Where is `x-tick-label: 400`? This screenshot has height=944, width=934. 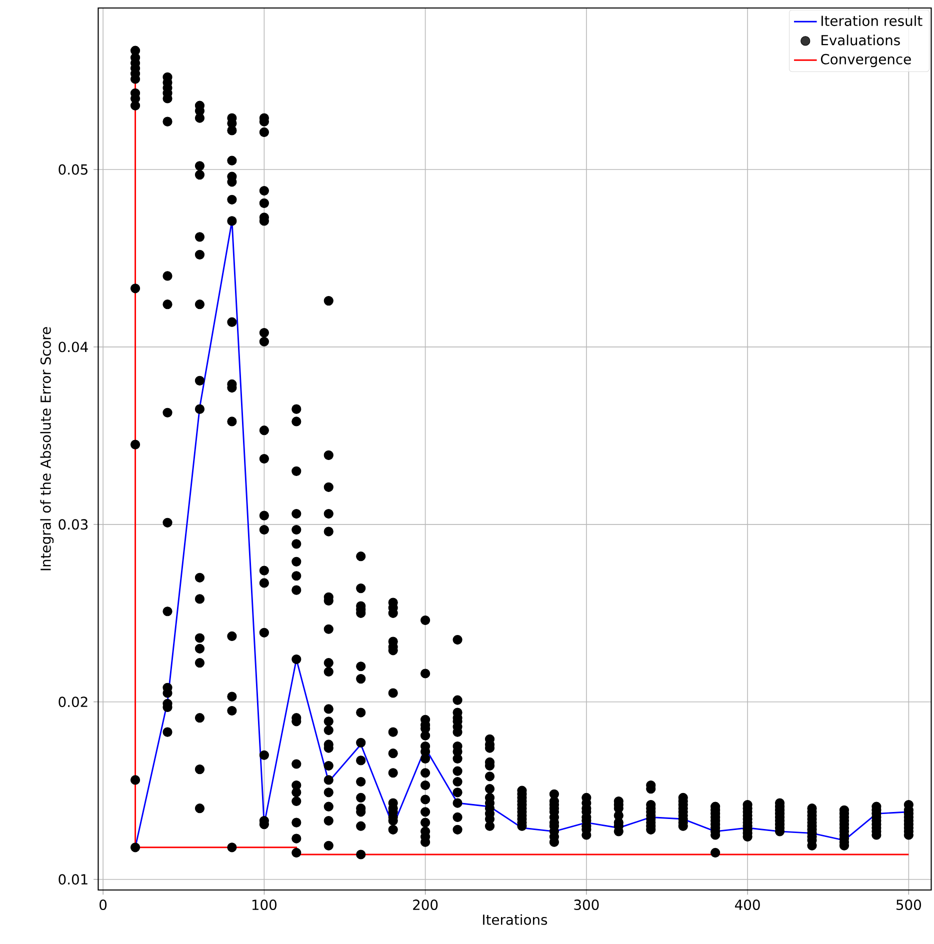 x-tick-label: 400 is located at coordinates (747, 905).